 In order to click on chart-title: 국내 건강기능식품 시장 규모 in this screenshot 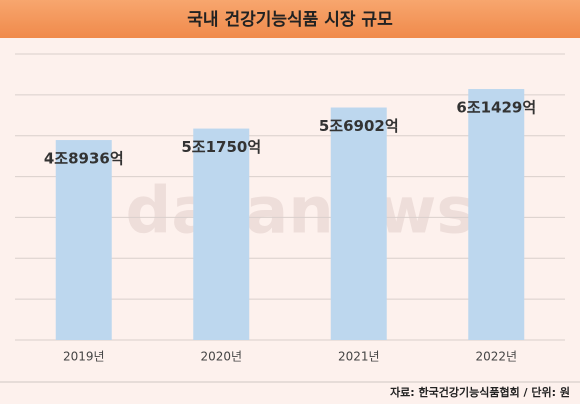, I will do `click(290, 20)`.